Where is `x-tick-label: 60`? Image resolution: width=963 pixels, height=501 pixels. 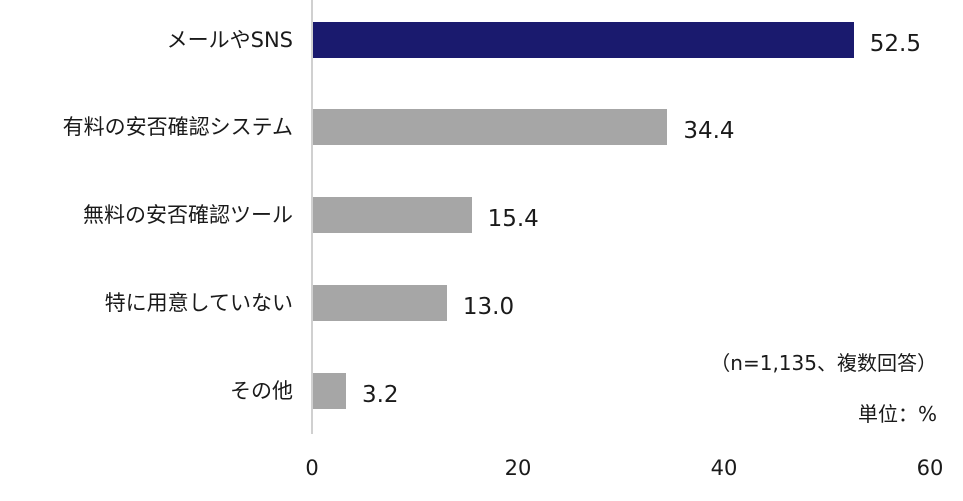 x-tick-label: 60 is located at coordinates (930, 468).